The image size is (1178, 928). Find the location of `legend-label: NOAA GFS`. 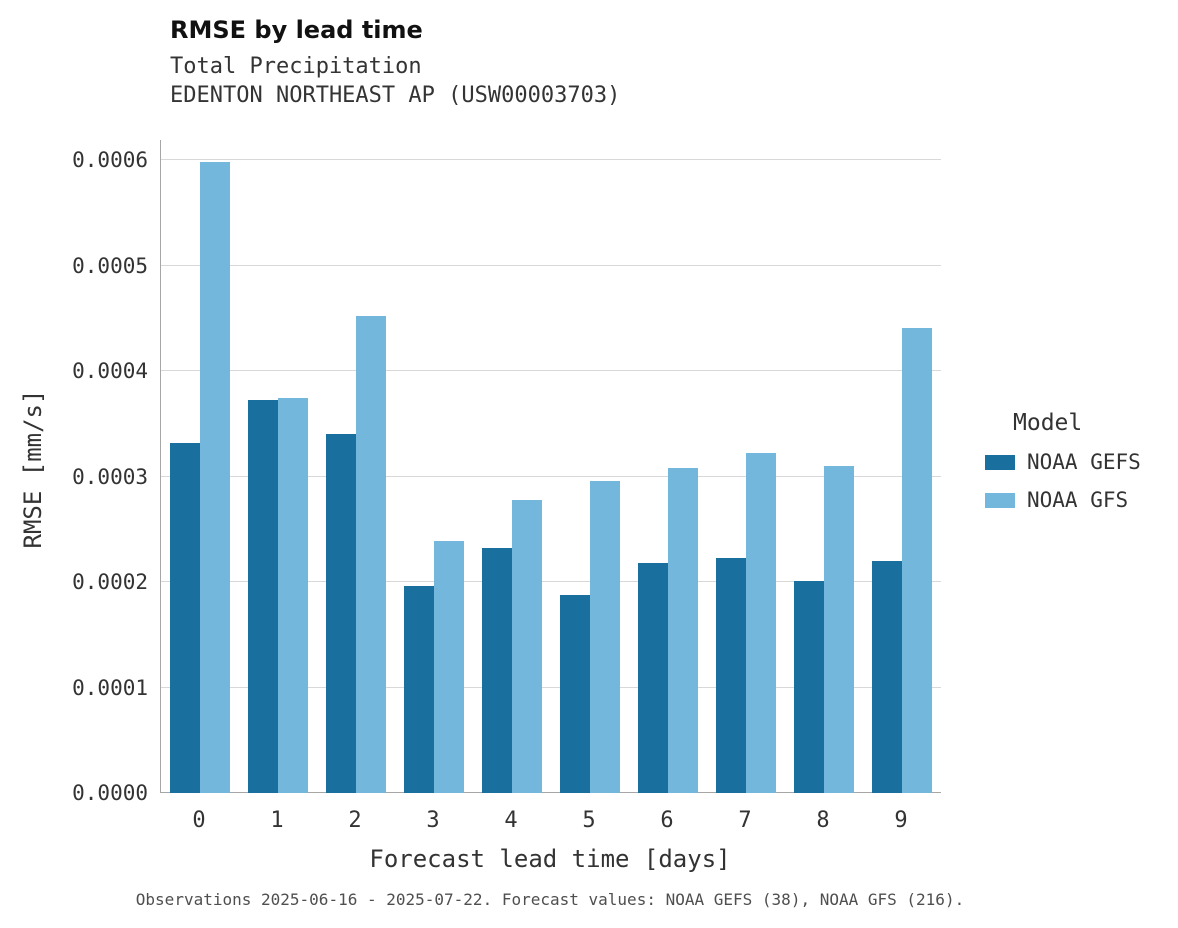

legend-label: NOAA GFS is located at coordinates (1078, 500).